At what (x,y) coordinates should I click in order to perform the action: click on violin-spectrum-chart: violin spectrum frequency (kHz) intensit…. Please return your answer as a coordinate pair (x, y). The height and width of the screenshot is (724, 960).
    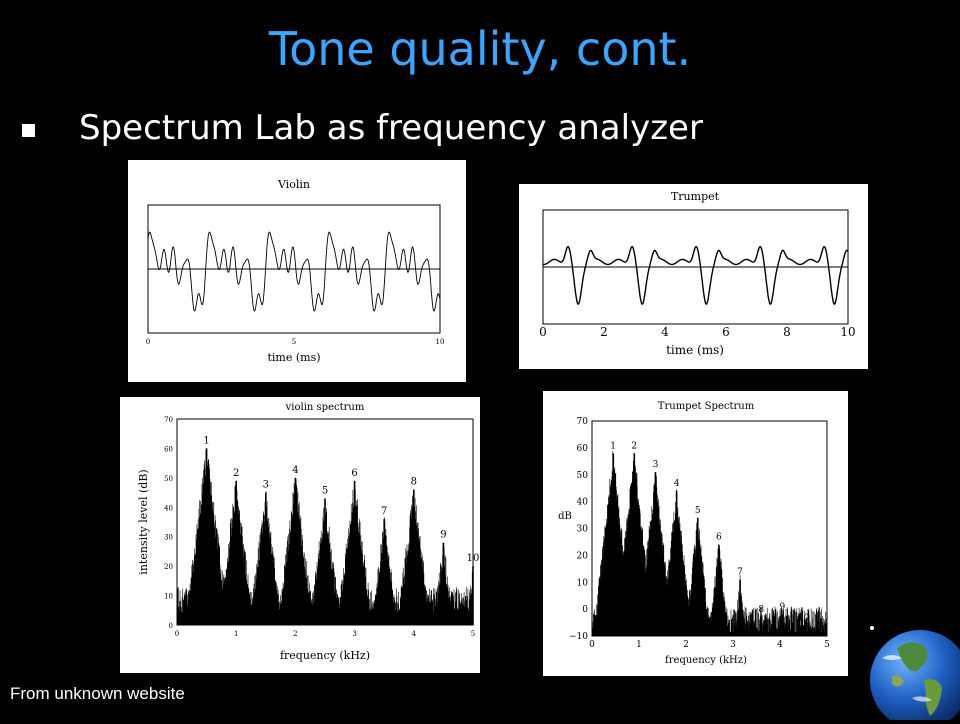
    Looking at the image, I should click on (308, 532).